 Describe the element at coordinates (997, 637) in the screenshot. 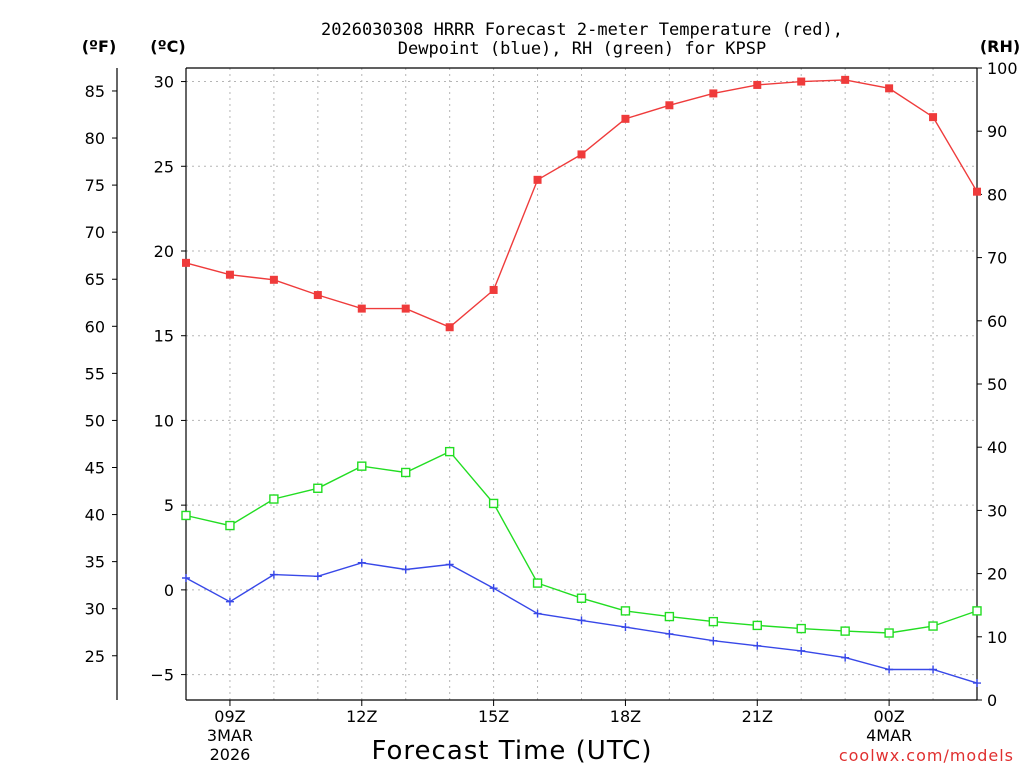

I see `rh-tick-label: 10` at that location.